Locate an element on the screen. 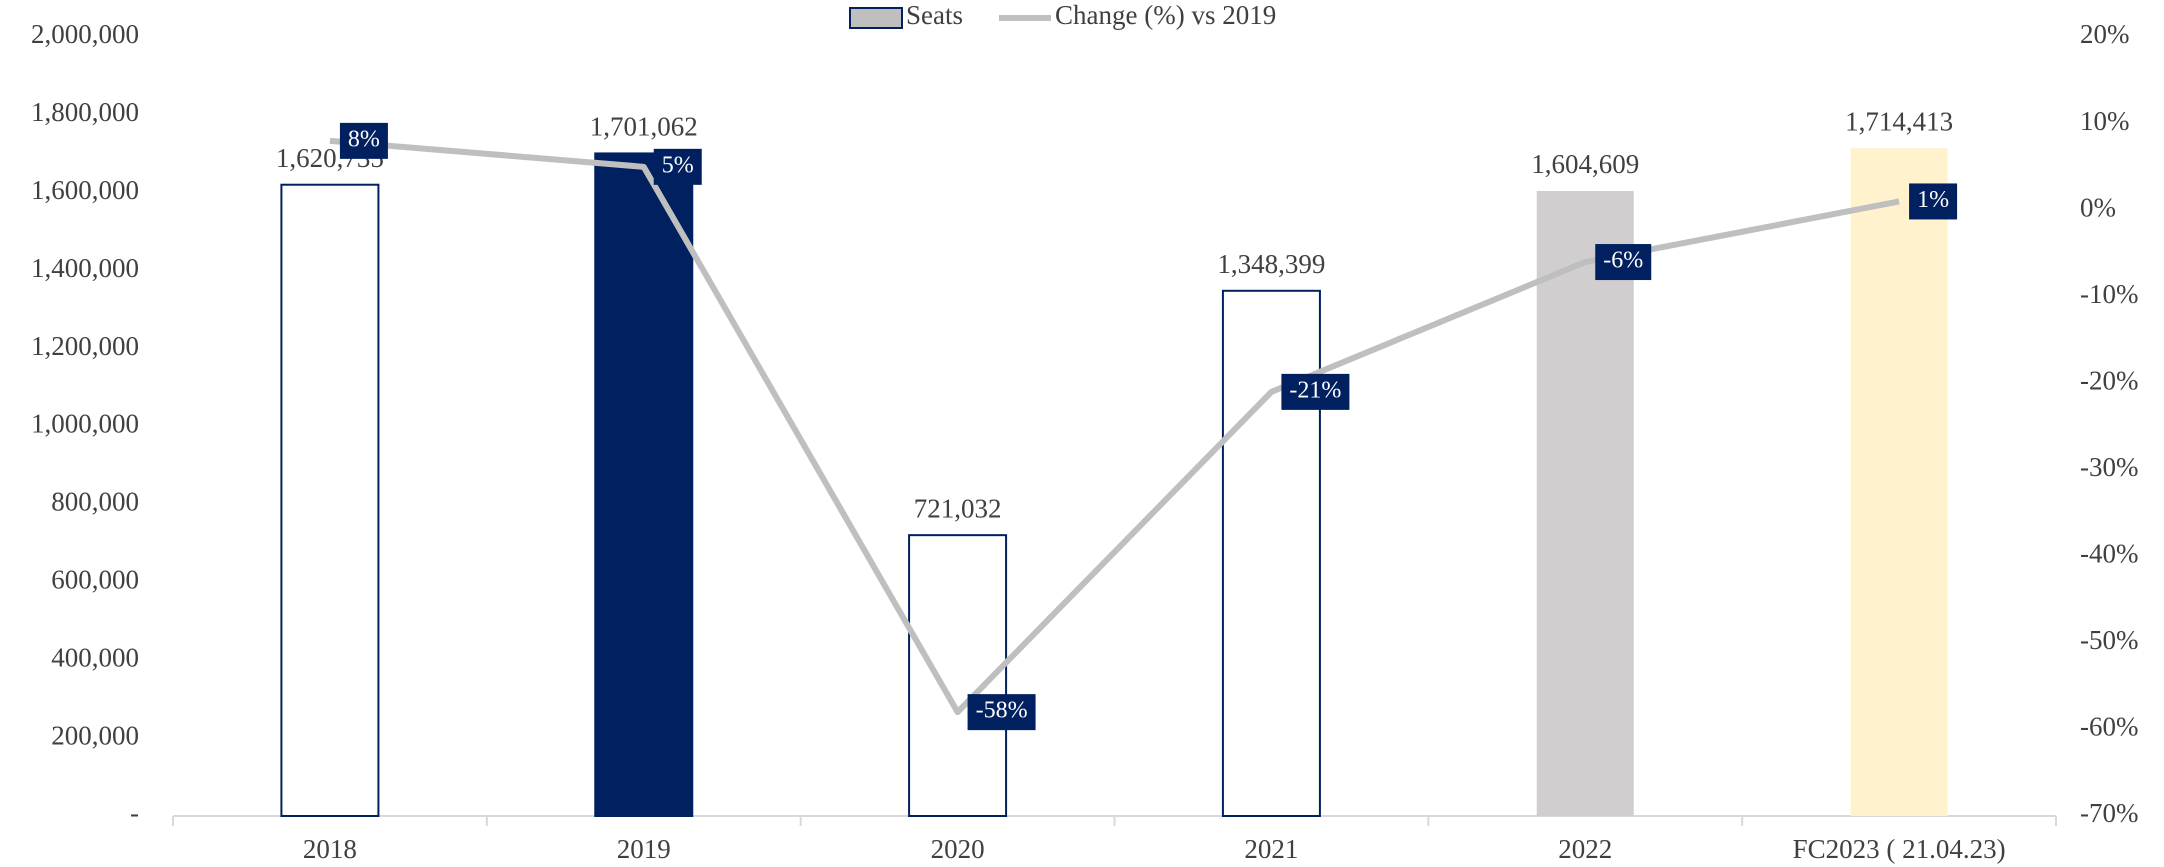 The width and height of the screenshot is (2164, 867). bar-value-label: 1,348,399 is located at coordinates (1271, 264).